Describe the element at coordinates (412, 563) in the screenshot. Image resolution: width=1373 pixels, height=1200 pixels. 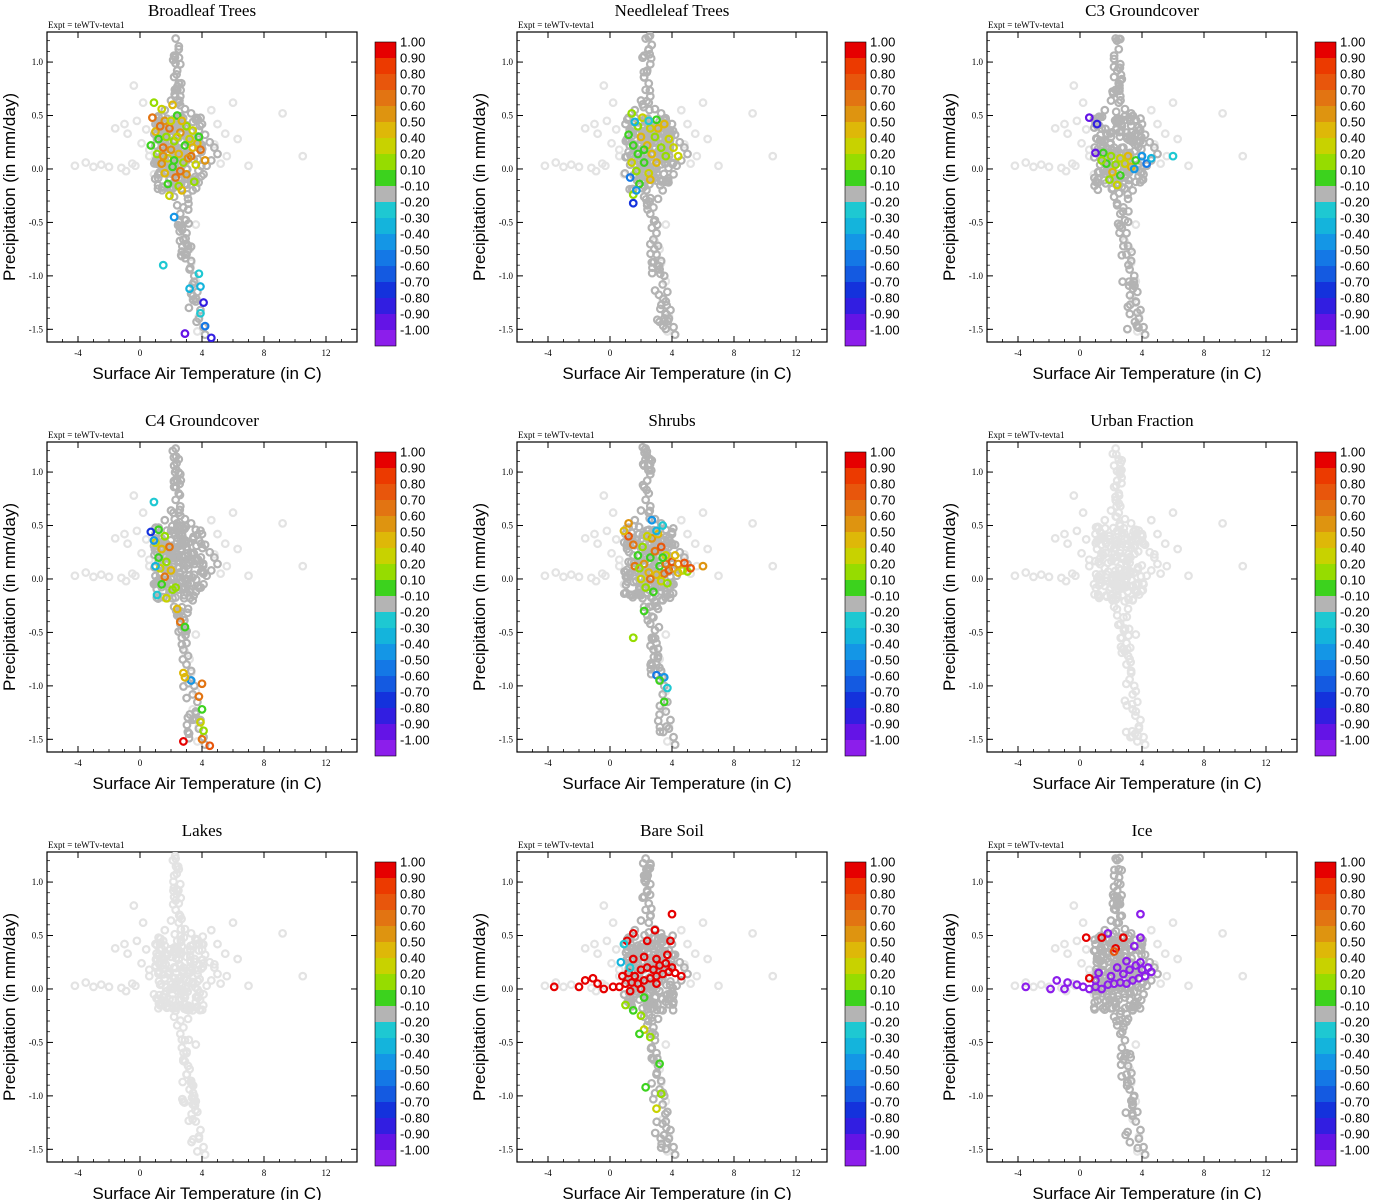
I see `colorbar-label: 0.20` at that location.